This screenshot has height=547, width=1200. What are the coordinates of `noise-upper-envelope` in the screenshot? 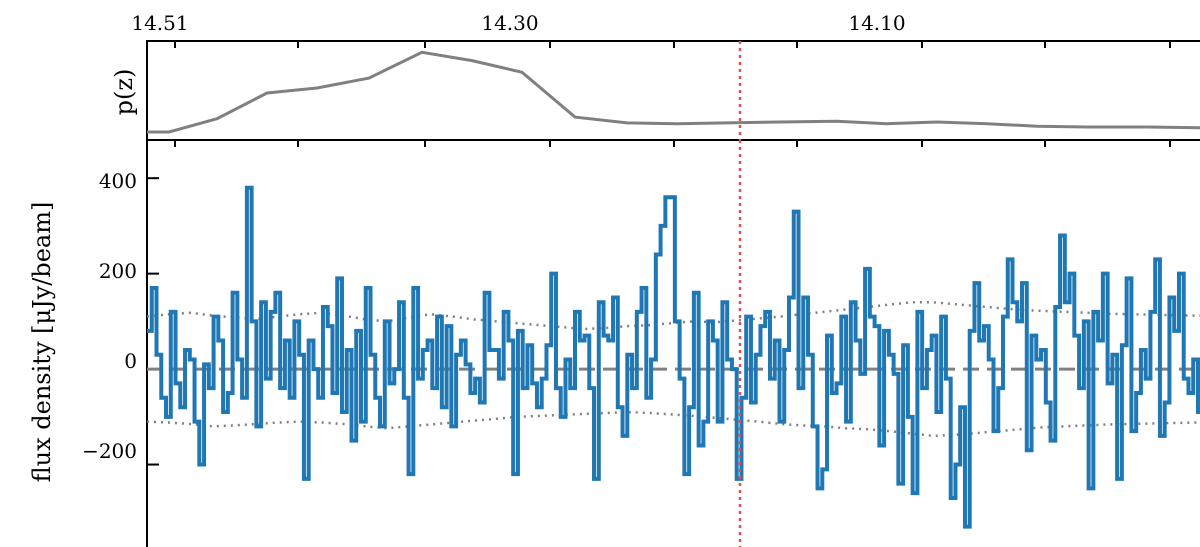 It's located at (673, 316).